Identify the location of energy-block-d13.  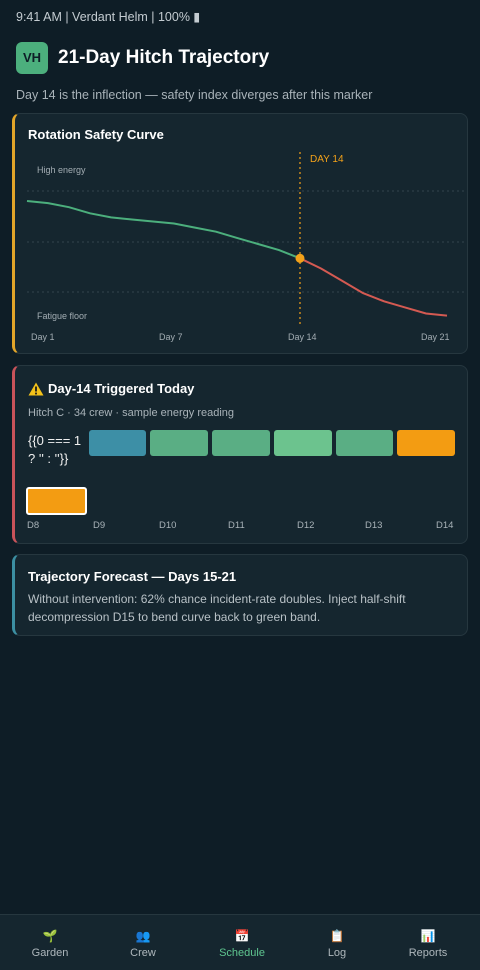
(426, 443).